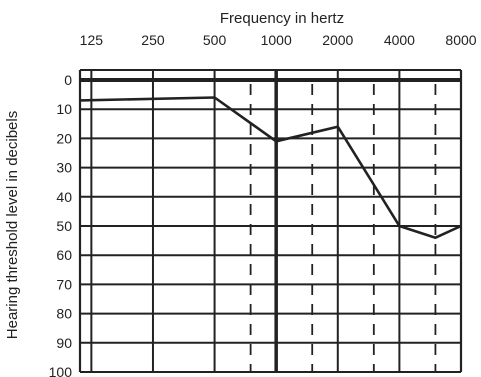 The image size is (481, 377). What do you see at coordinates (64, 255) in the screenshot?
I see `y-tick-label: 60` at bounding box center [64, 255].